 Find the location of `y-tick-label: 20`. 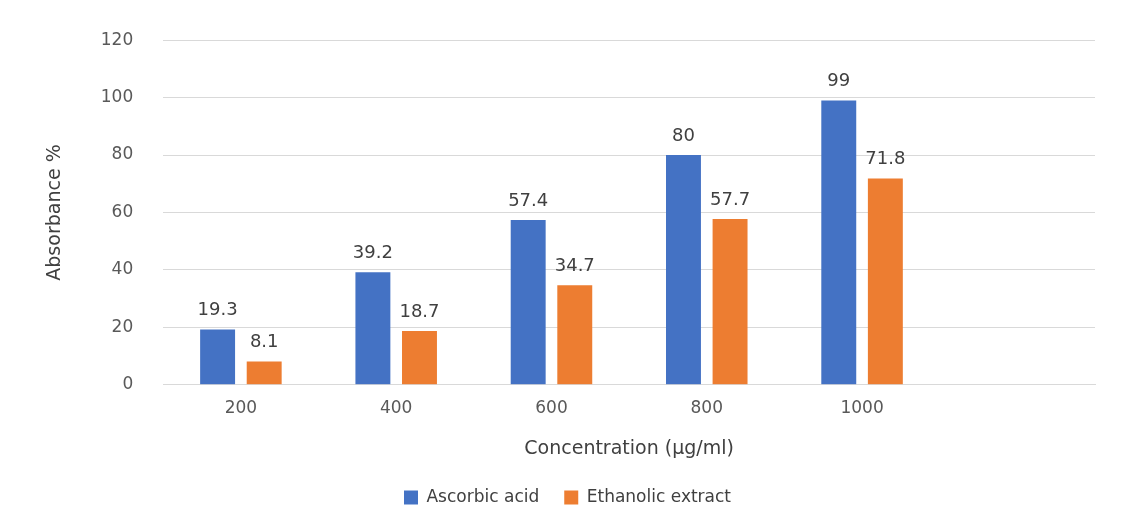

y-tick-label: 20 is located at coordinates (122, 325).